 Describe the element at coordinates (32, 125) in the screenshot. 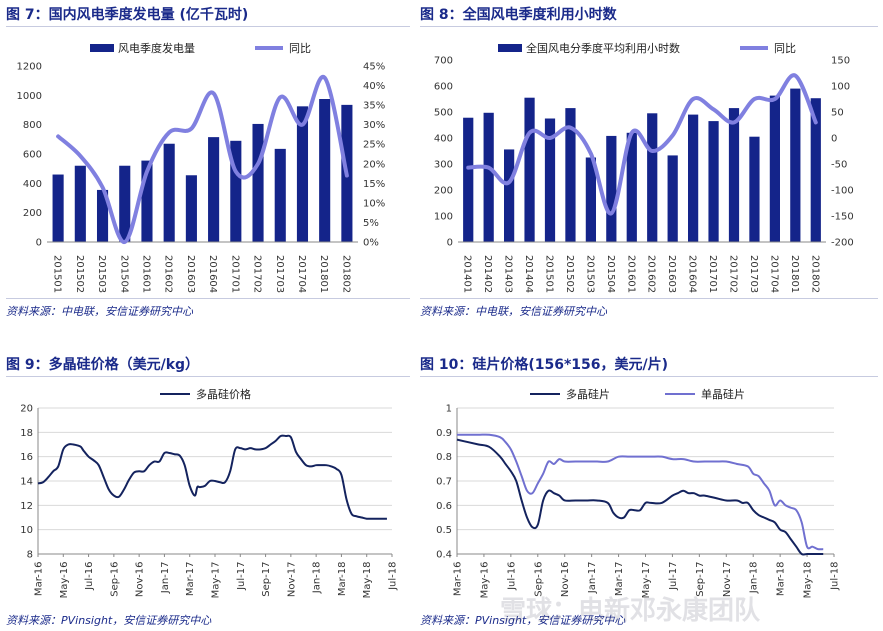

I see `fig7-ytick-left-4: 800` at that location.